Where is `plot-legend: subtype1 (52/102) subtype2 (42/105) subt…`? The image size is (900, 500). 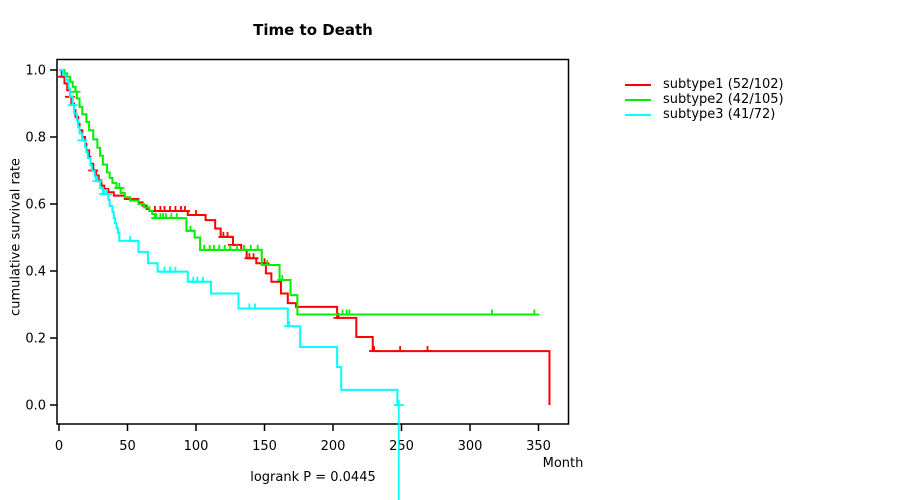 plot-legend: subtype1 (52/102) subtype2 (42/105) subt… is located at coordinates (704, 99).